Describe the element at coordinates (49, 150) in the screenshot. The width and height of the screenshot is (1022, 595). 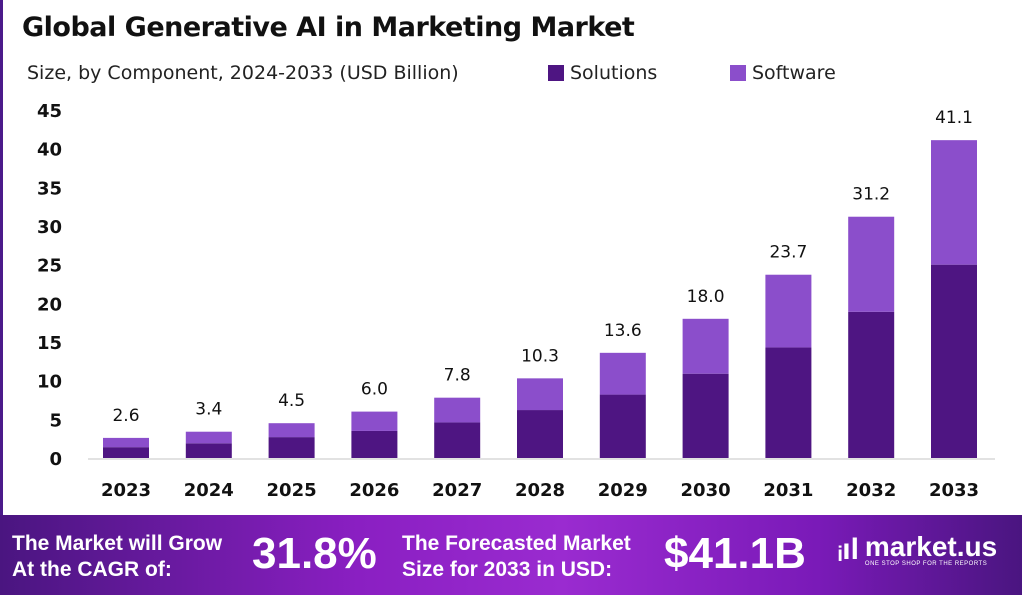
I see `y-tick-label: 40` at that location.